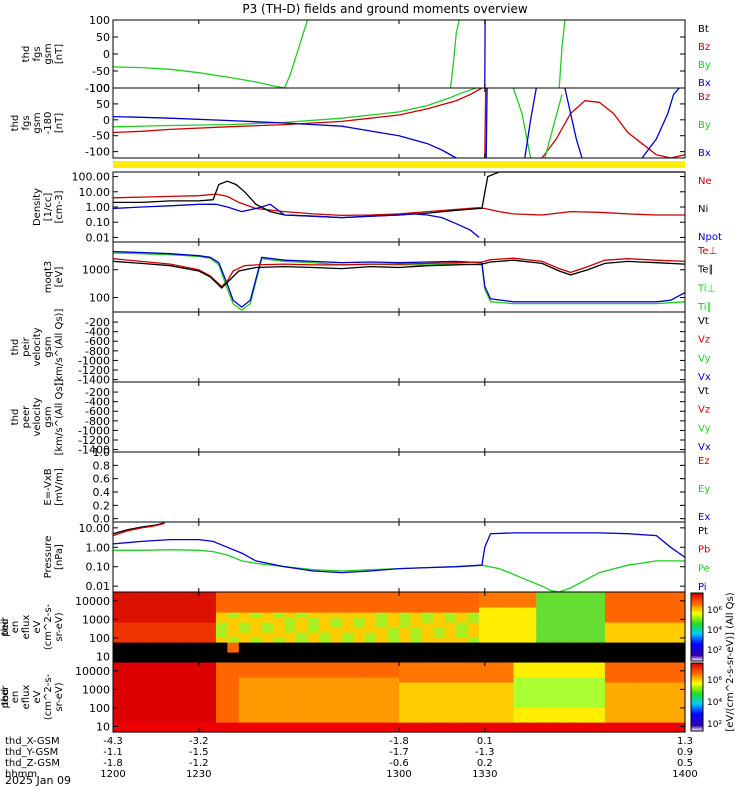 The image size is (750, 800). I want to click on y-axis-label: eflux, so click(26, 697).